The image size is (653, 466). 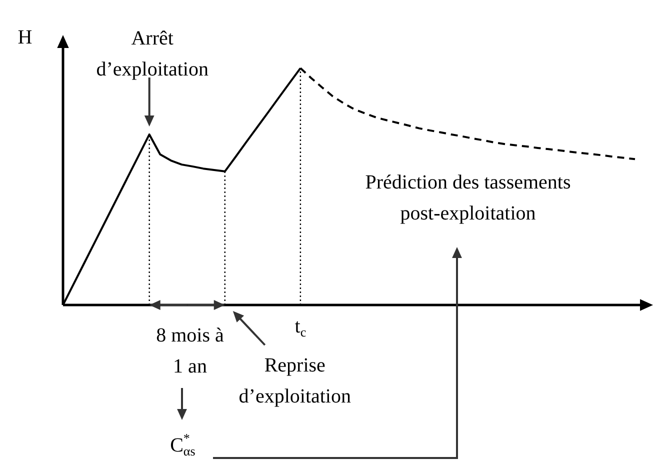 What do you see at coordinates (152, 54) in the screenshot?
I see `annotation: Arrêt d’exploitation` at bounding box center [152, 54].